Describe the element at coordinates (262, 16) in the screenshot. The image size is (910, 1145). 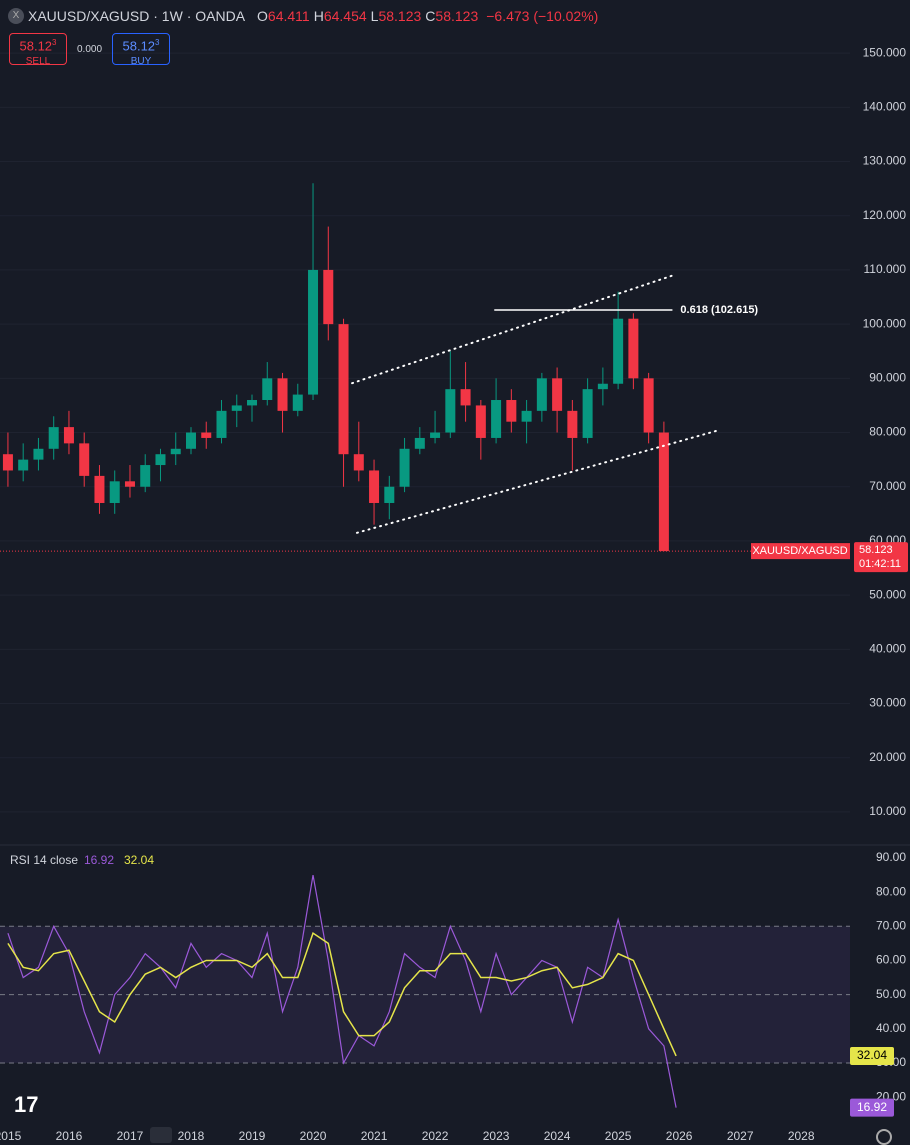
I see `ohlc-label: O` at that location.